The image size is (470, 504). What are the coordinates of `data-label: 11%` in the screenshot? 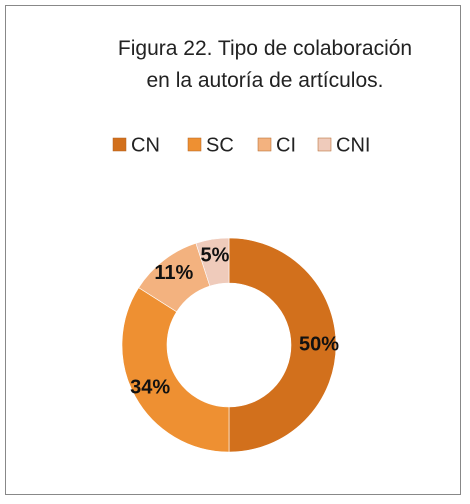 It's located at (173, 273).